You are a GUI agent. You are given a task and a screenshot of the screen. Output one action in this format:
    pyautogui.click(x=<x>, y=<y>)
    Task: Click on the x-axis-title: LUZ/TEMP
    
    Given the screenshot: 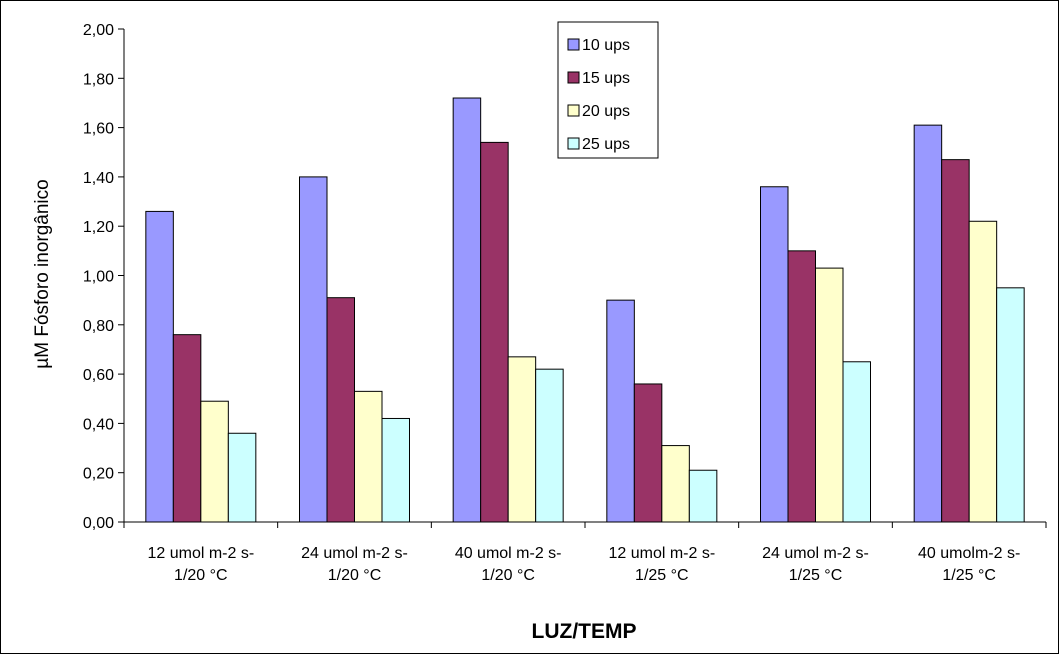 What is the action you would take?
    pyautogui.click(x=584, y=631)
    